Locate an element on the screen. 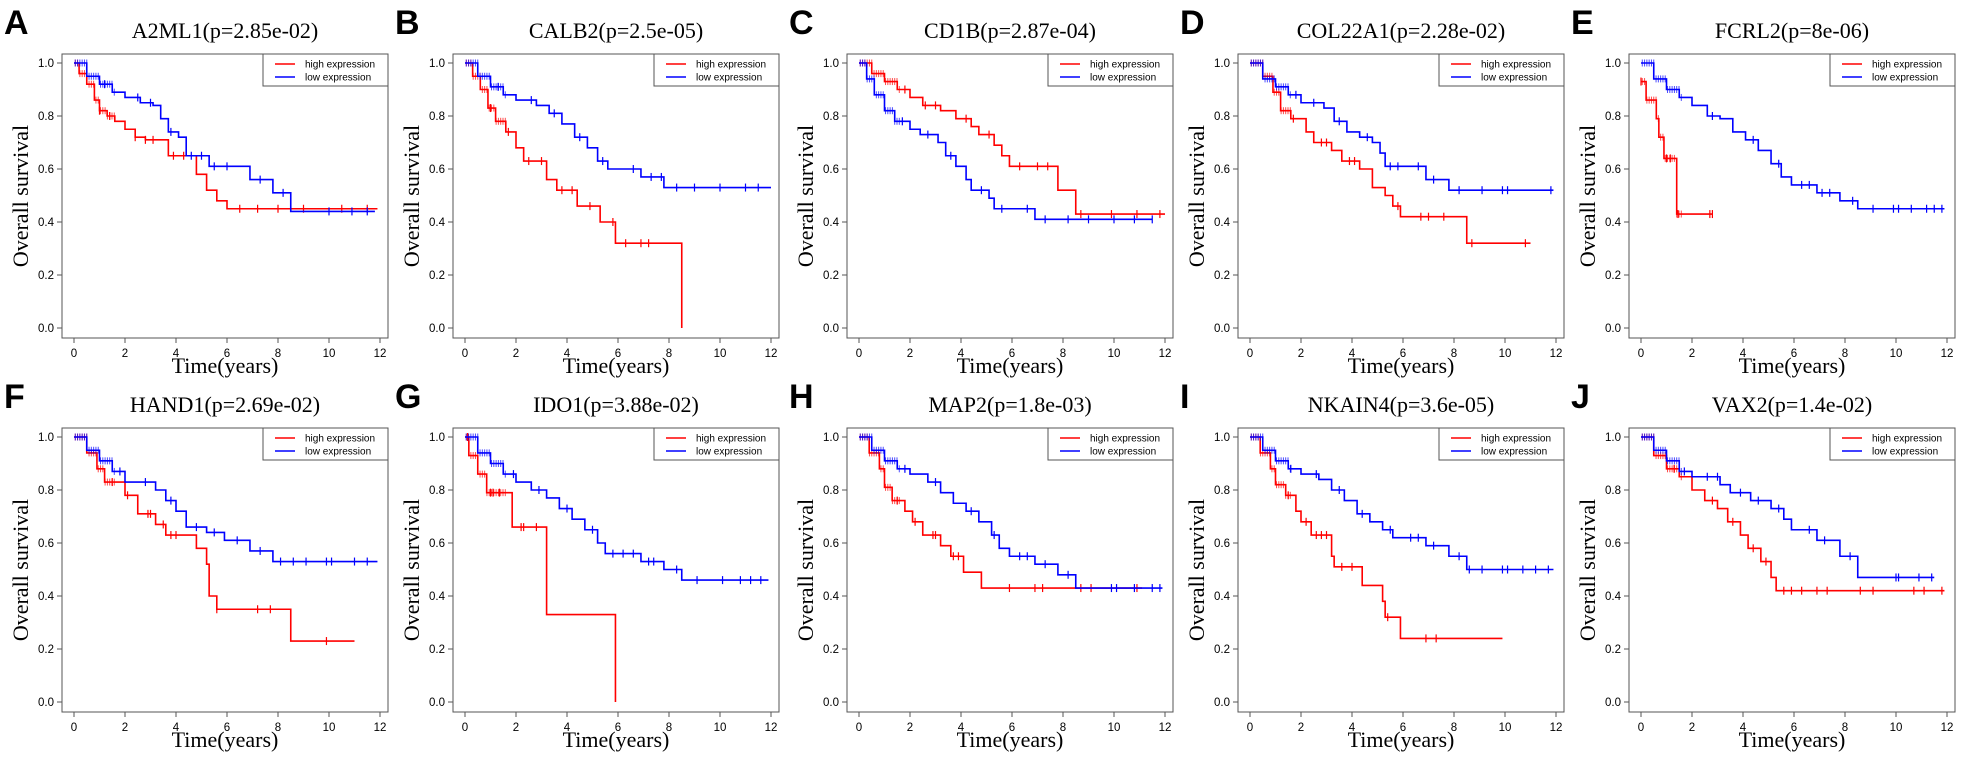 Image resolution: width=1963 pixels, height=775 pixels. panel-letter: G is located at coordinates (408, 397).